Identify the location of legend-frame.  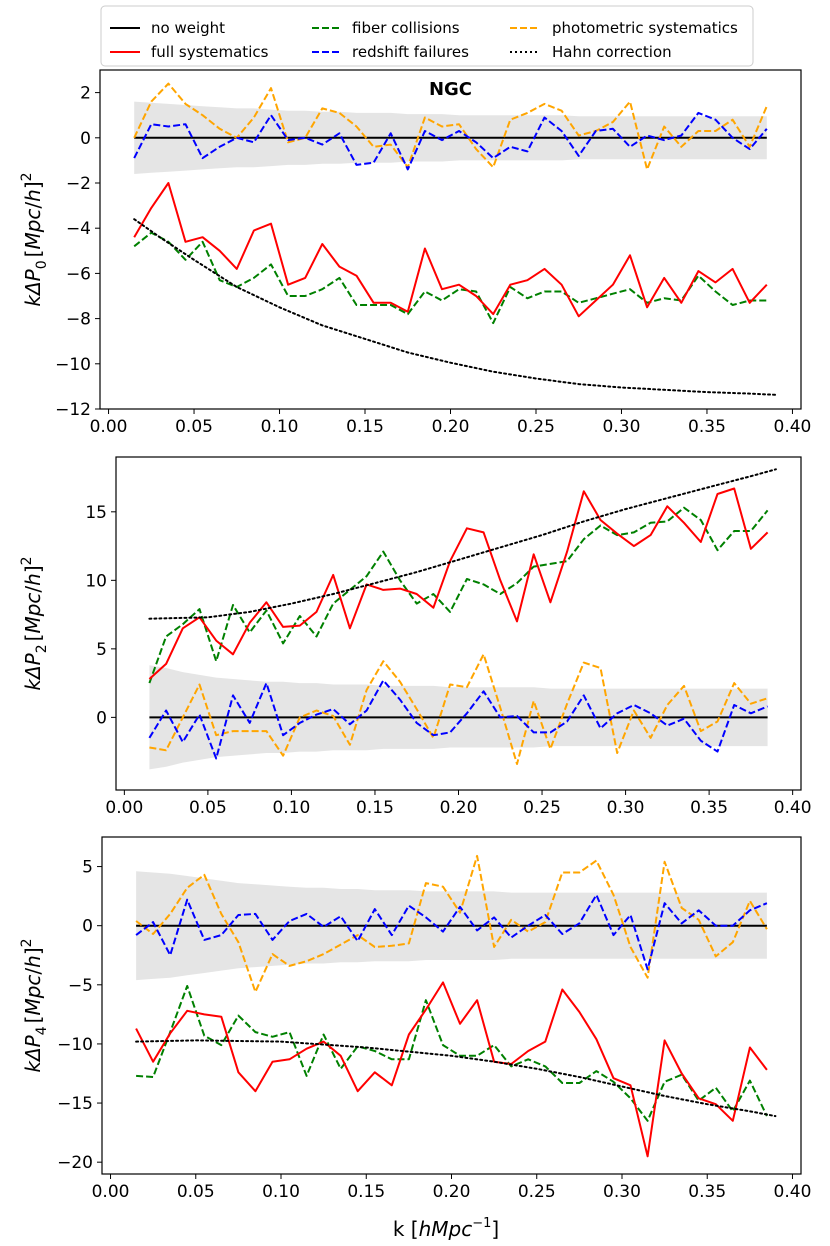
(427, 36).